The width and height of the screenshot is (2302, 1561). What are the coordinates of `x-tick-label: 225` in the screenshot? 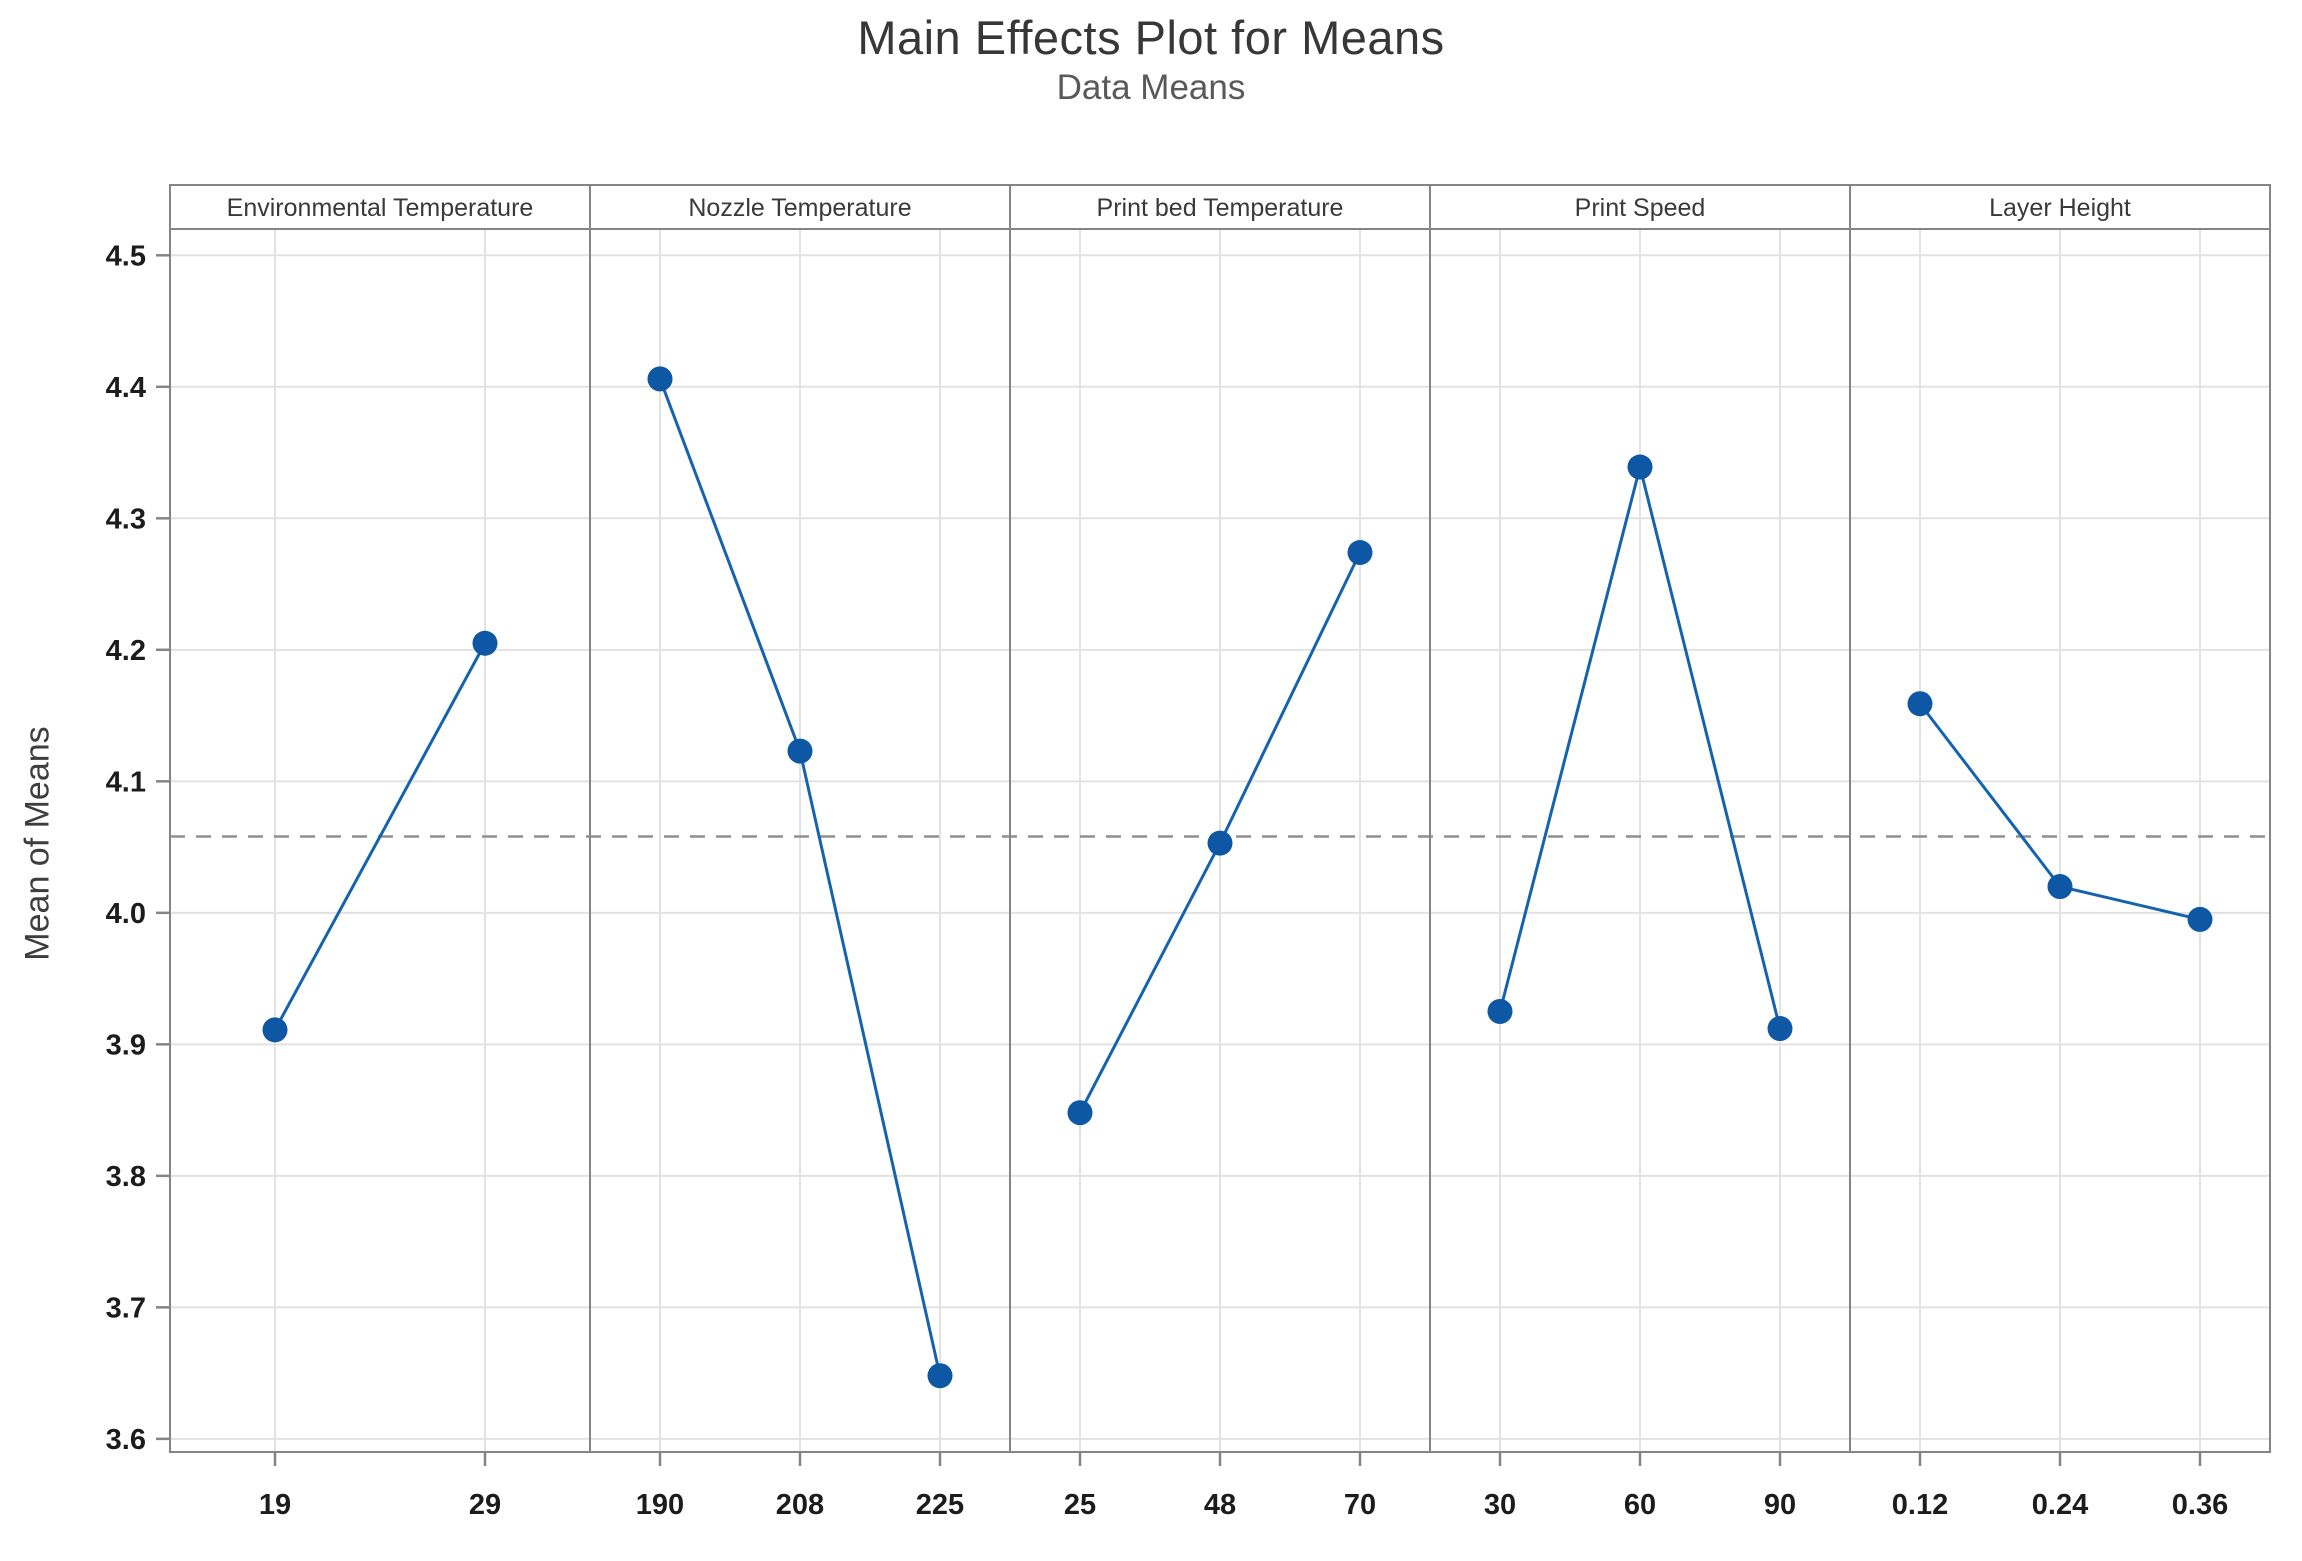 It's located at (940, 1505).